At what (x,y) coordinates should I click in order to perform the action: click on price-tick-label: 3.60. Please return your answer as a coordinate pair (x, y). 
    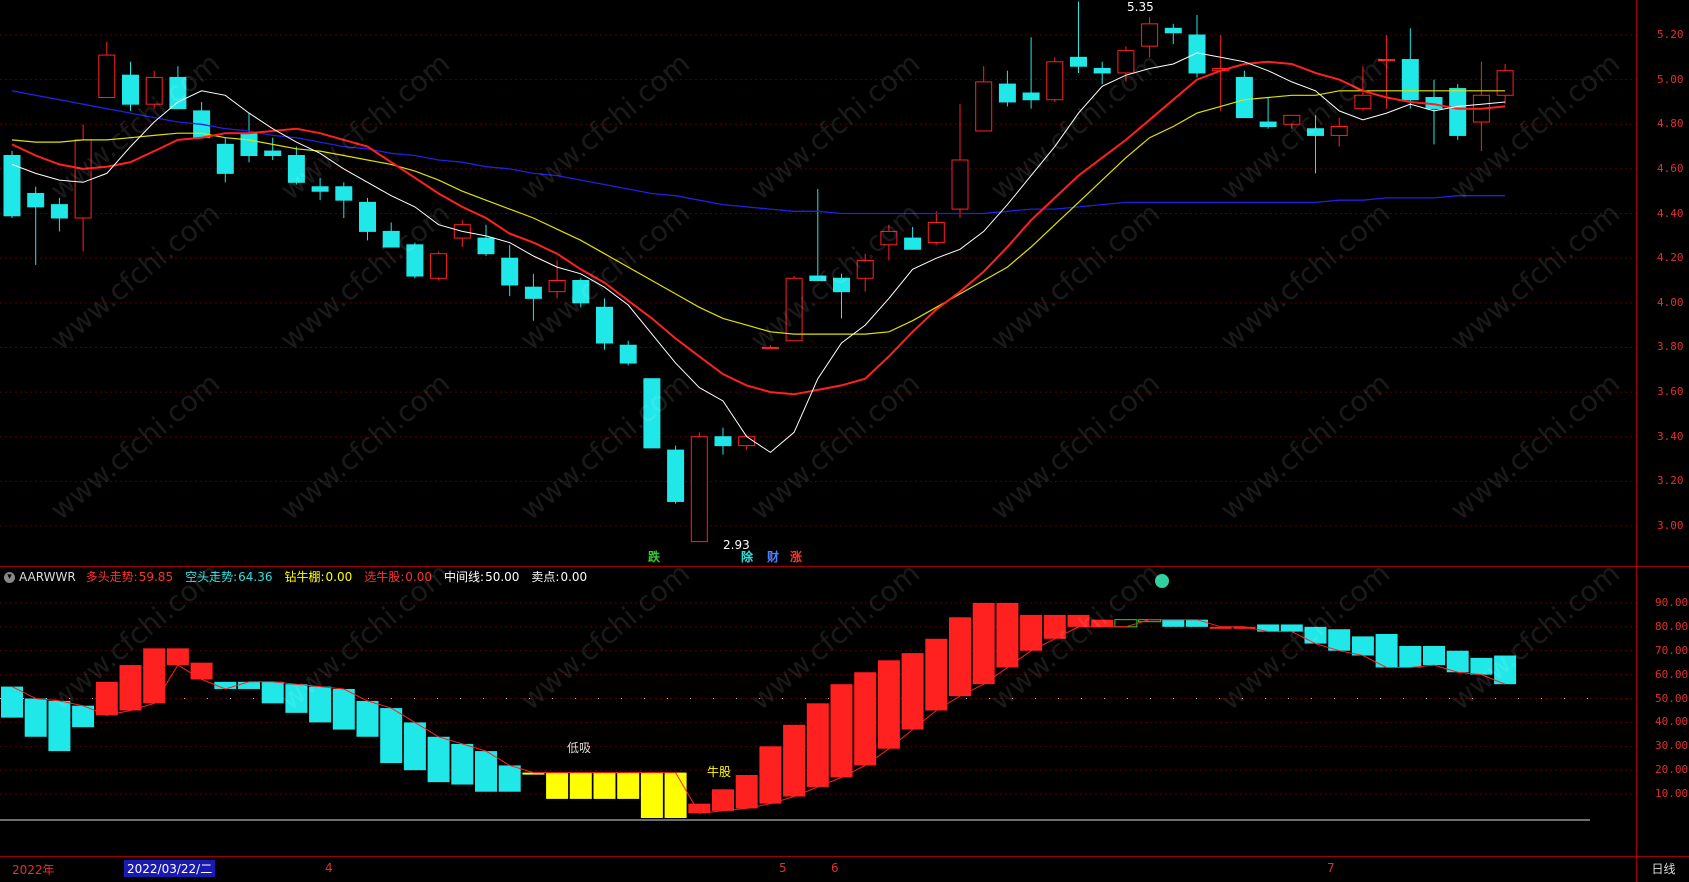
    Looking at the image, I should click on (1670, 392).